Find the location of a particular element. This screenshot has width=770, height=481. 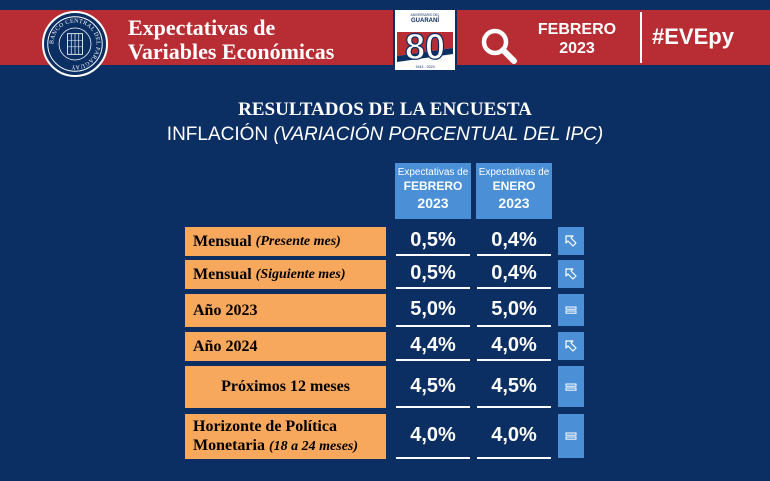

column-month: FEBRERO is located at coordinates (433, 186).